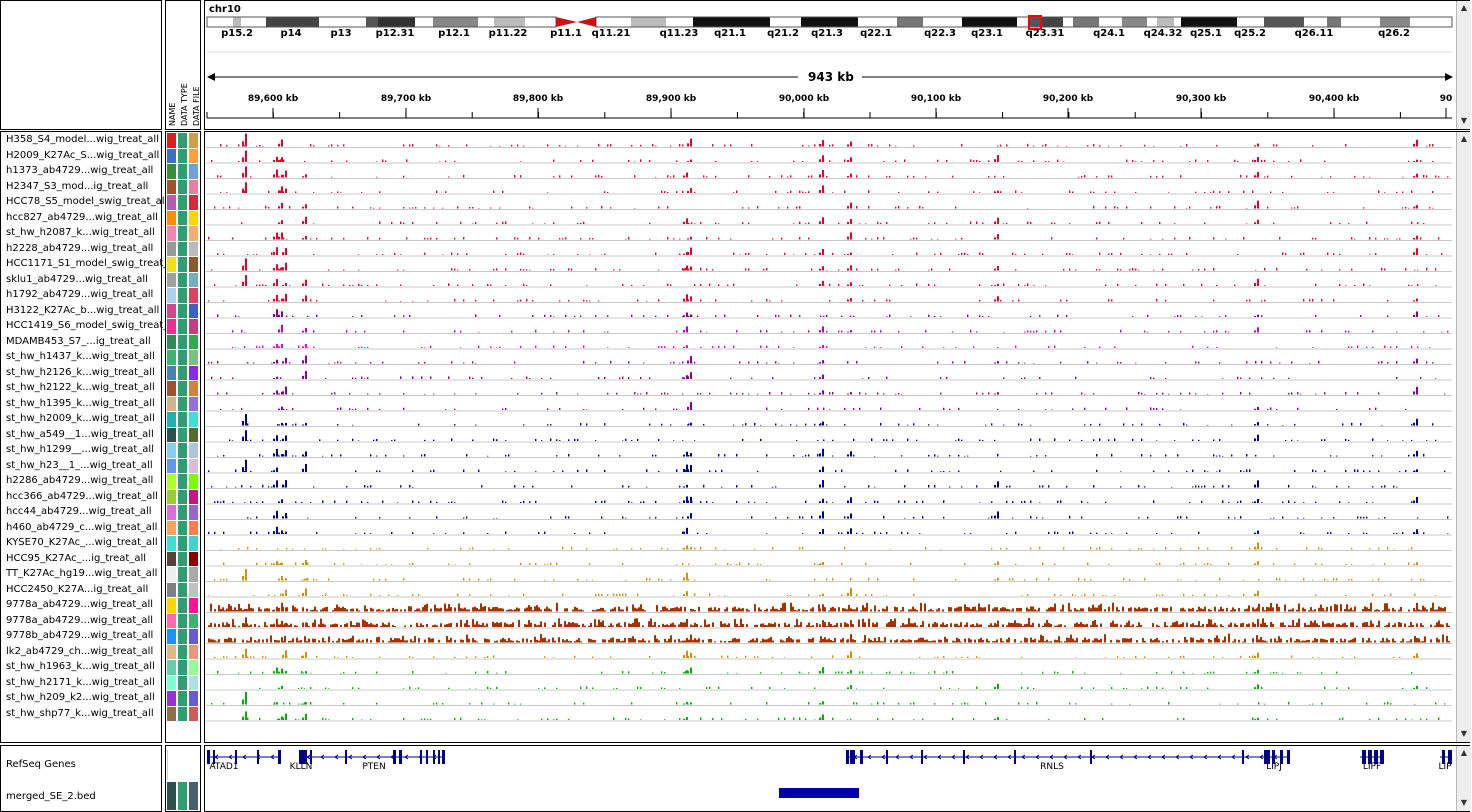 This screenshot has height=812, width=1472. I want to click on track-name: st_hw_h1299__...wig_treat_all, so click(80, 449).